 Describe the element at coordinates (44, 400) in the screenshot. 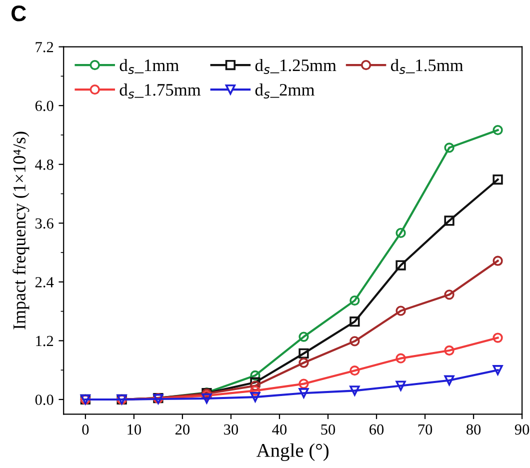

I see `y-tick-label: 0.0` at that location.